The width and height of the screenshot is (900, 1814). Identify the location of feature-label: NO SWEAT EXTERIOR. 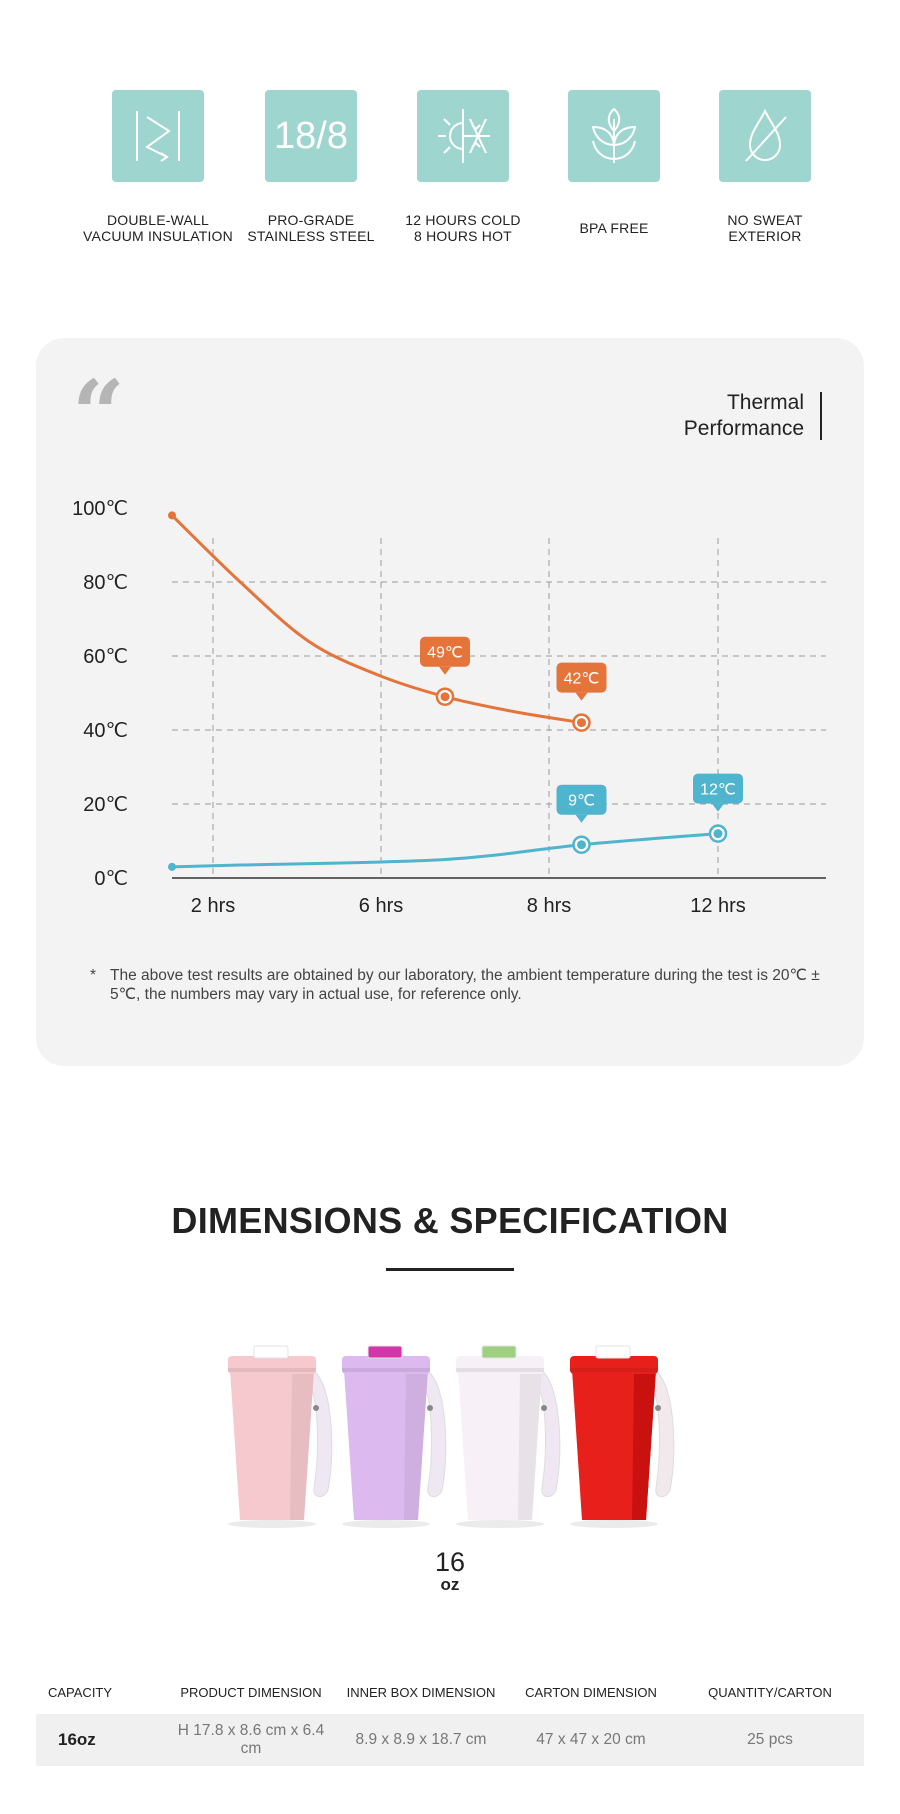
(765, 228).